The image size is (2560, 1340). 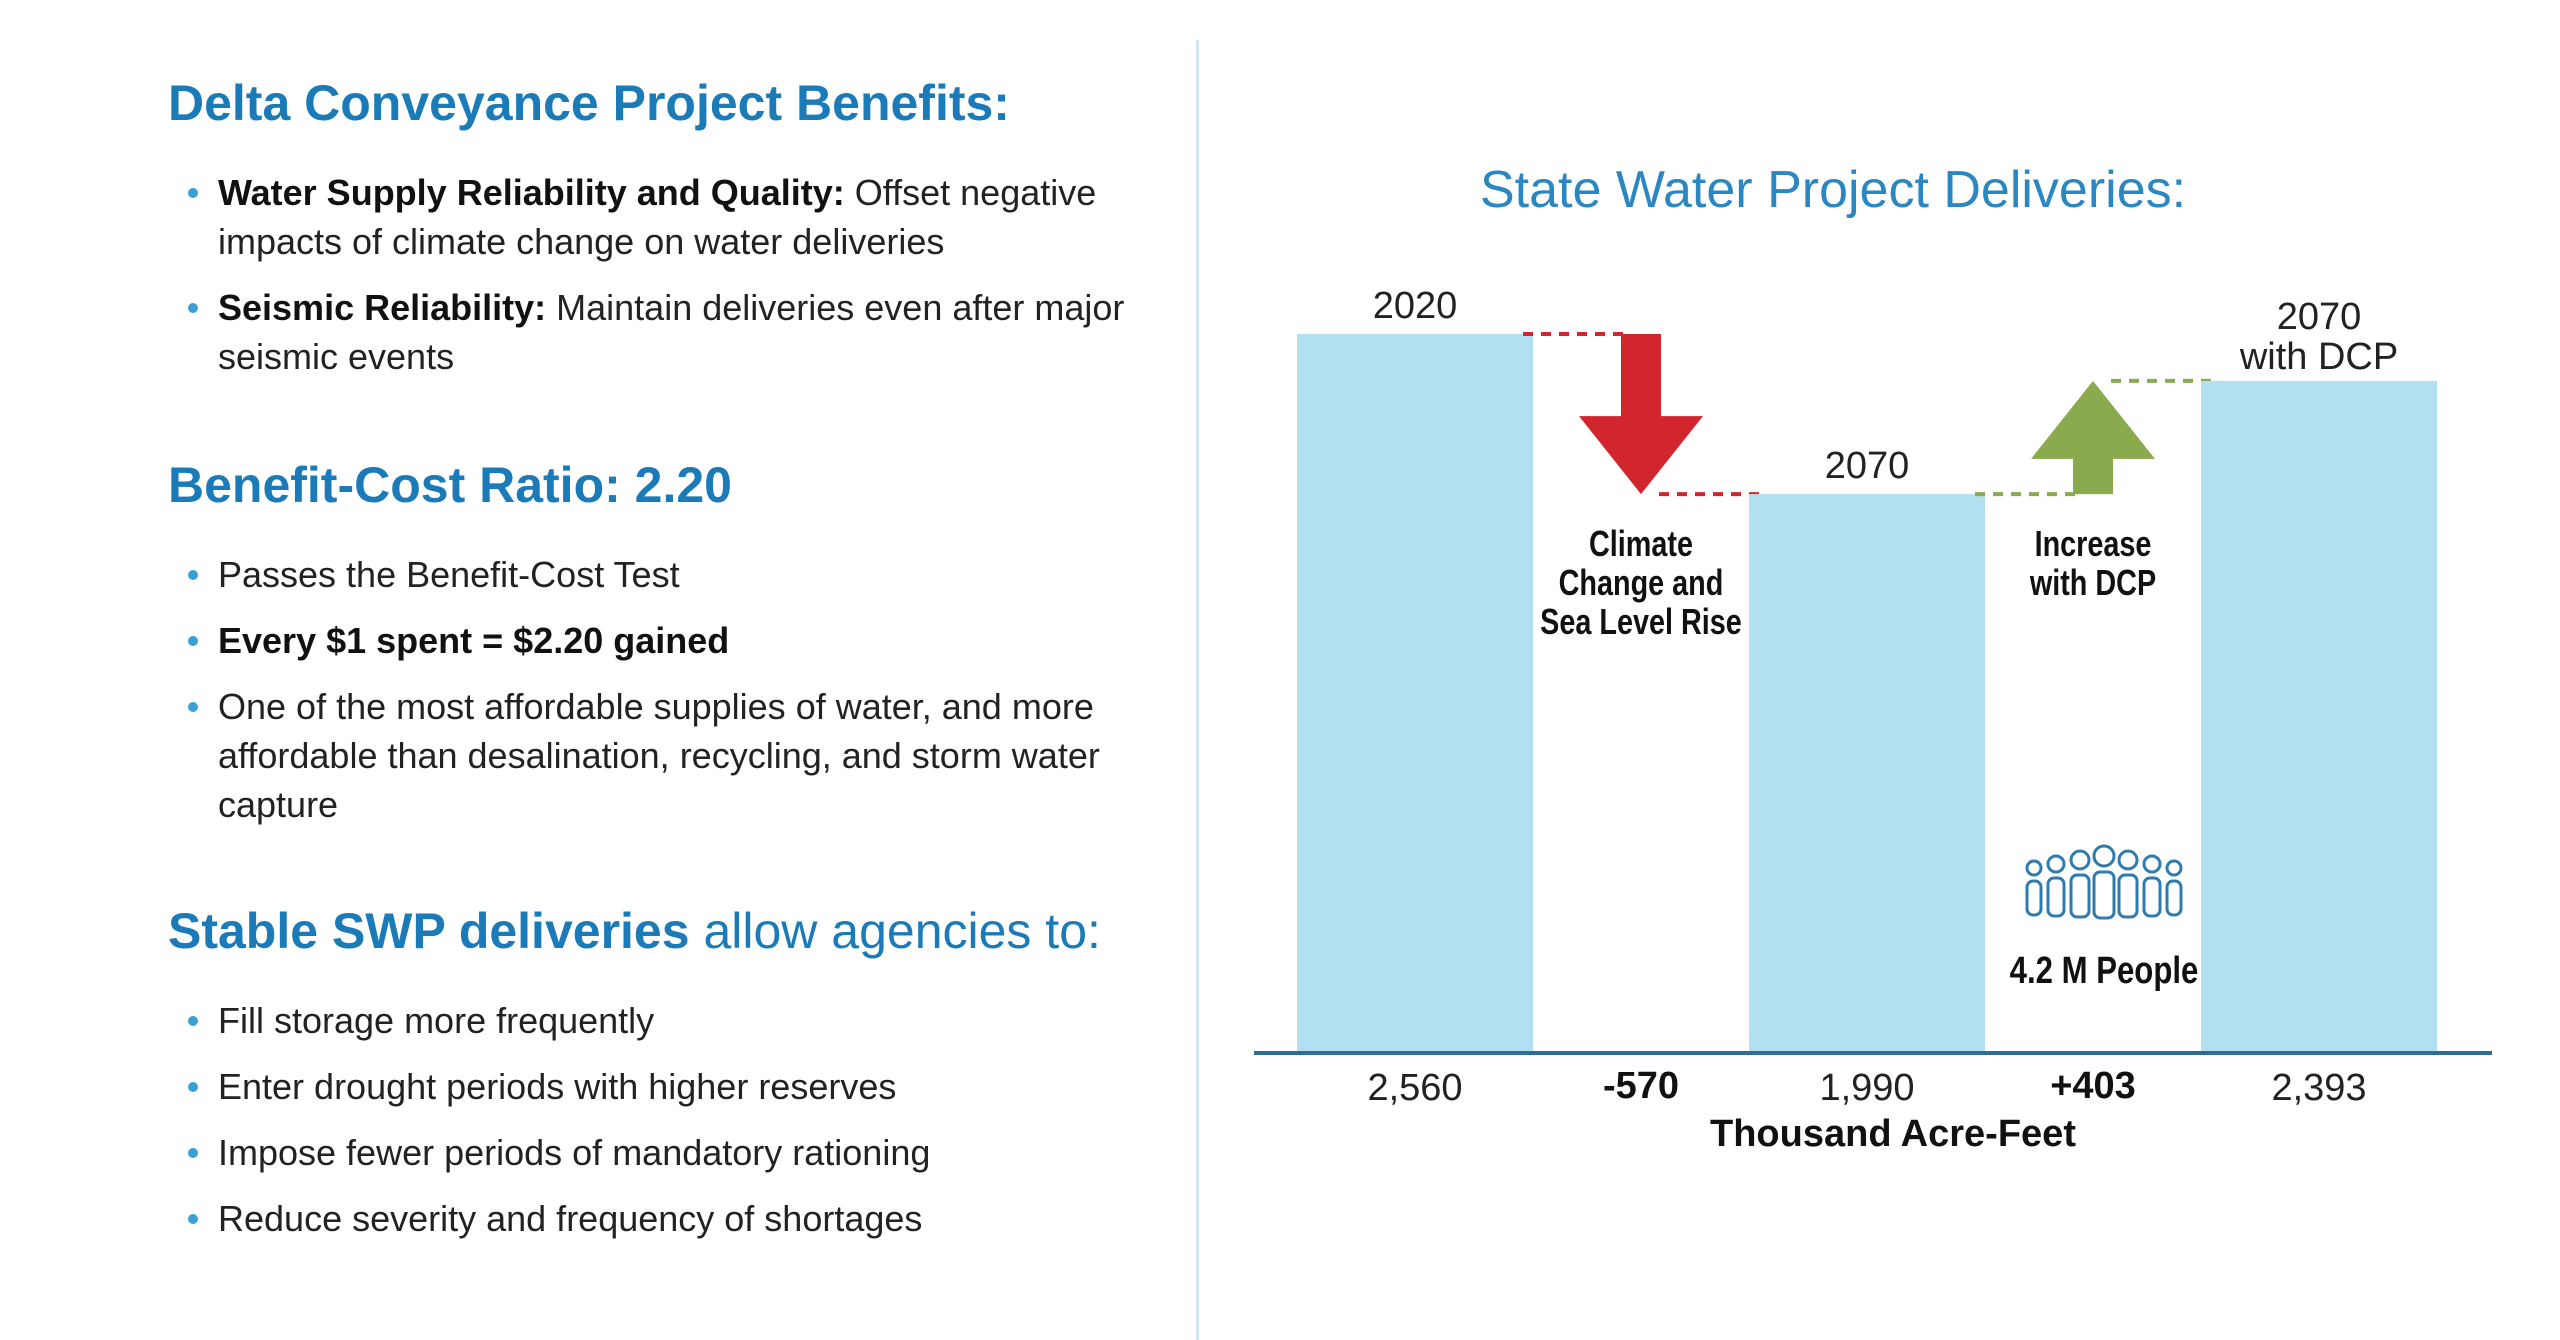 I want to click on bar-label: 2020, so click(x=1415, y=306).